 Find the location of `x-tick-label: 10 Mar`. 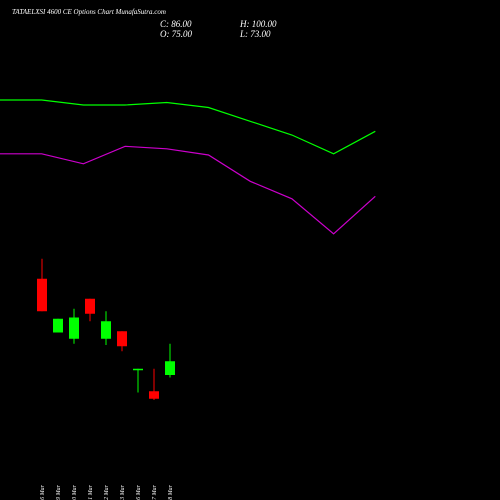

x-tick-label: 10 Mar is located at coordinates (75, 492).